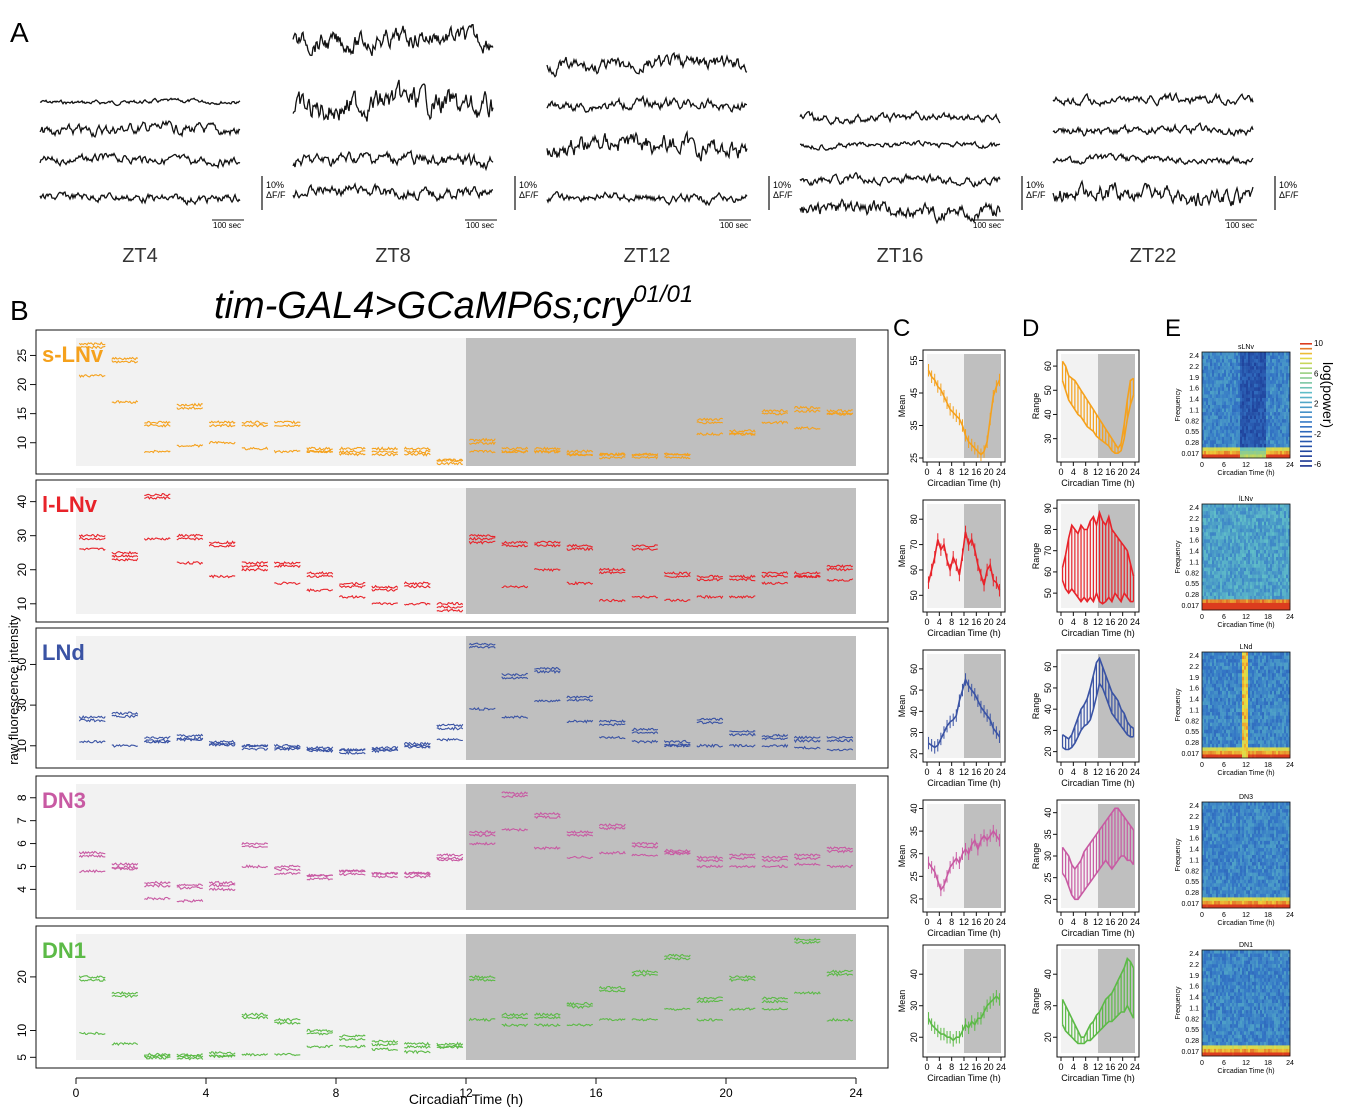  Describe the element at coordinates (964, 483) in the screenshot. I see `x-axis-label: Circadian Time (h)` at that location.